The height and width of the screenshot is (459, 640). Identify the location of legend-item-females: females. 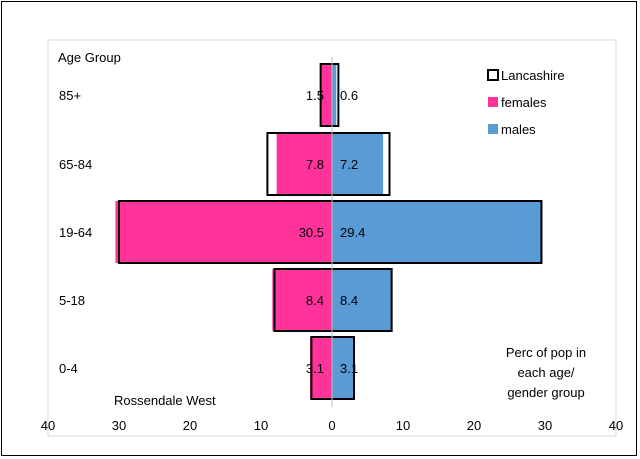
(517, 102).